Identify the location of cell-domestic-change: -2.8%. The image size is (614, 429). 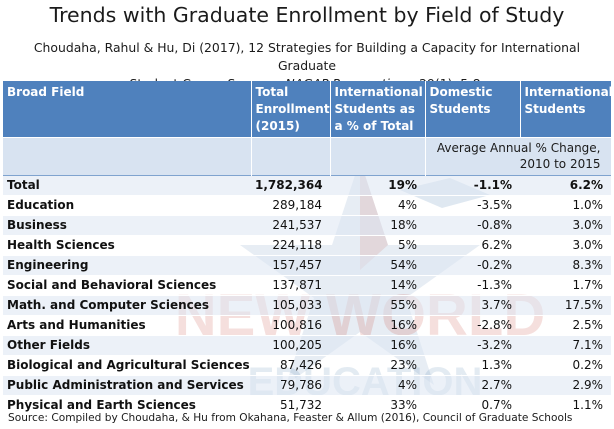
(472, 325).